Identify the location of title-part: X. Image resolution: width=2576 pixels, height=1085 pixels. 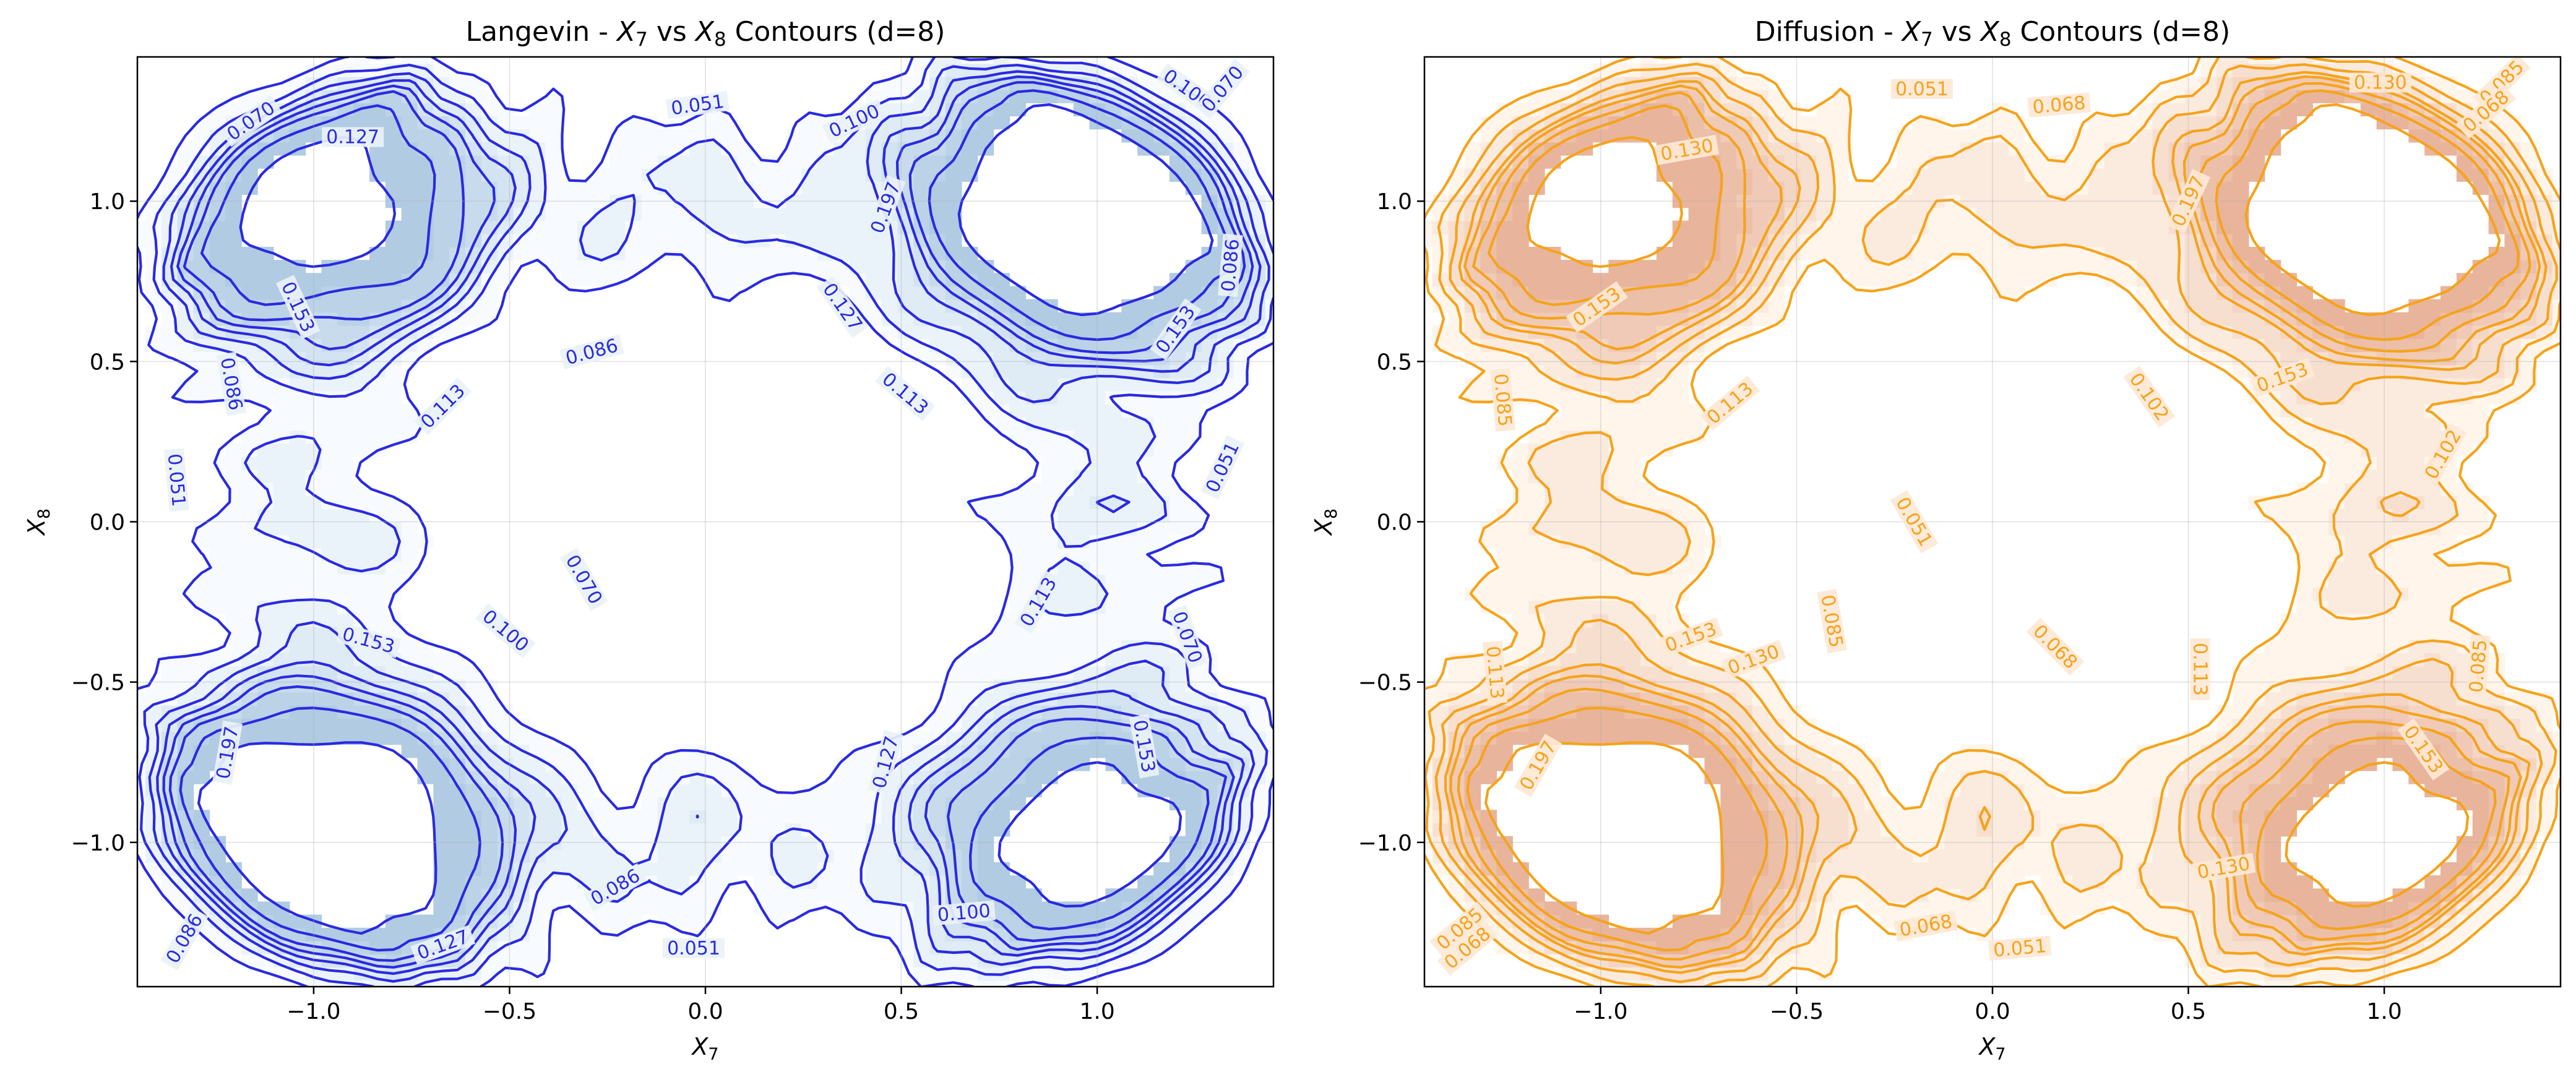
(626, 32).